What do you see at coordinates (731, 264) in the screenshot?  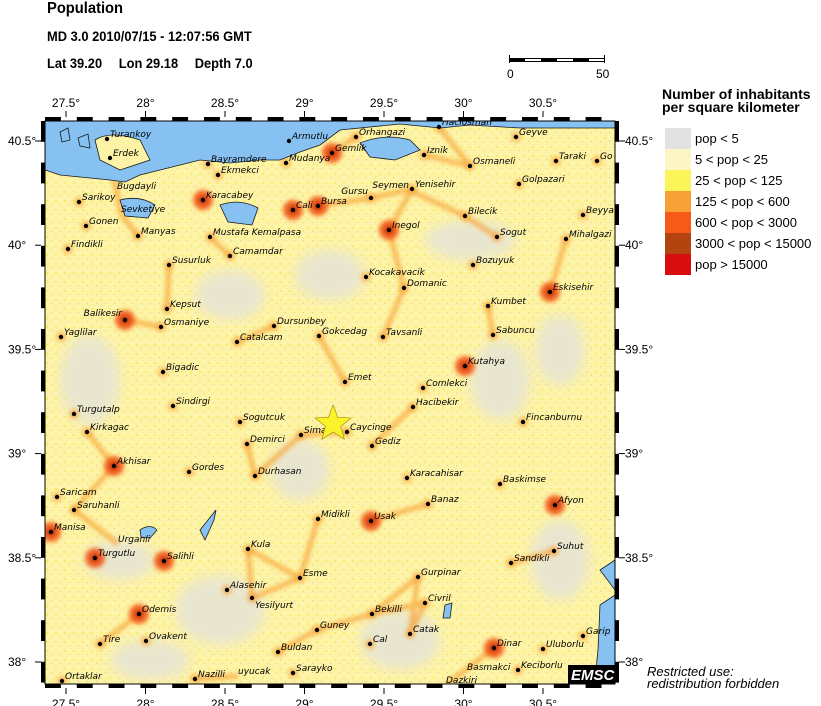 I see `legend-label: pop > 15000` at bounding box center [731, 264].